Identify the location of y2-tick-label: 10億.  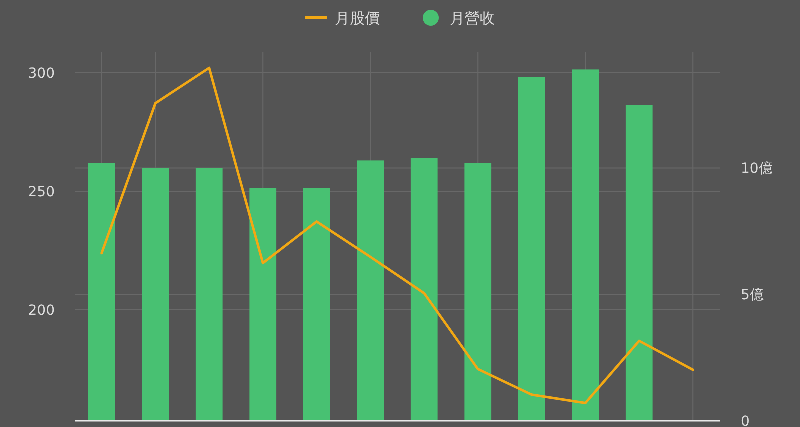
(757, 169).